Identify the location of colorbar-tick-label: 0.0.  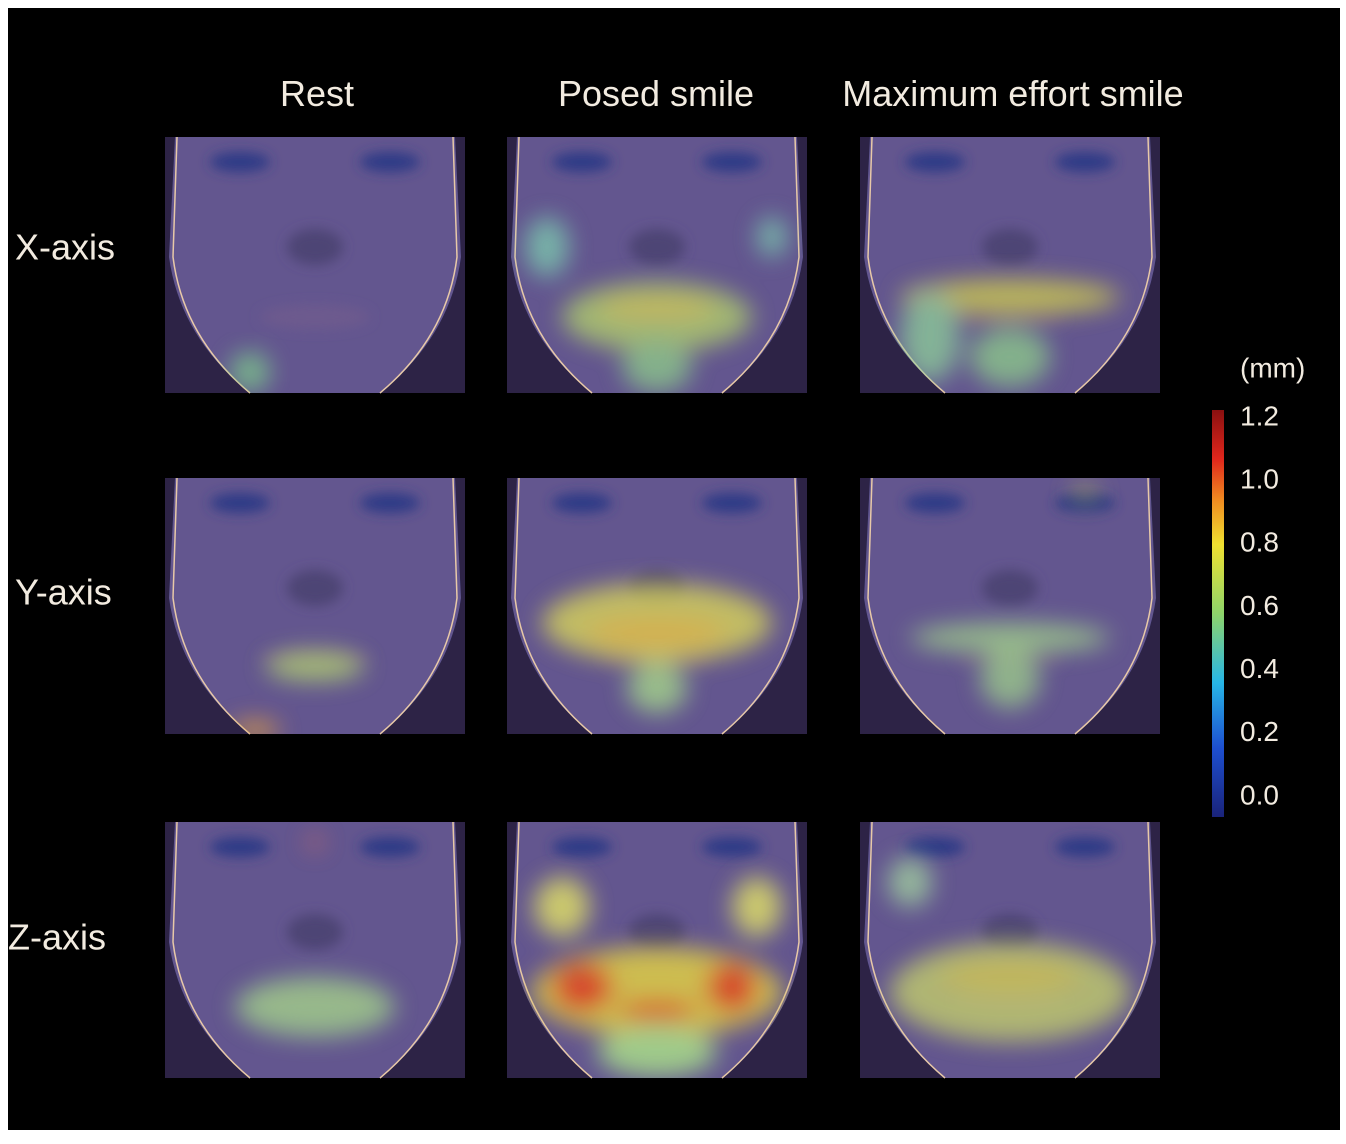
(1259, 794).